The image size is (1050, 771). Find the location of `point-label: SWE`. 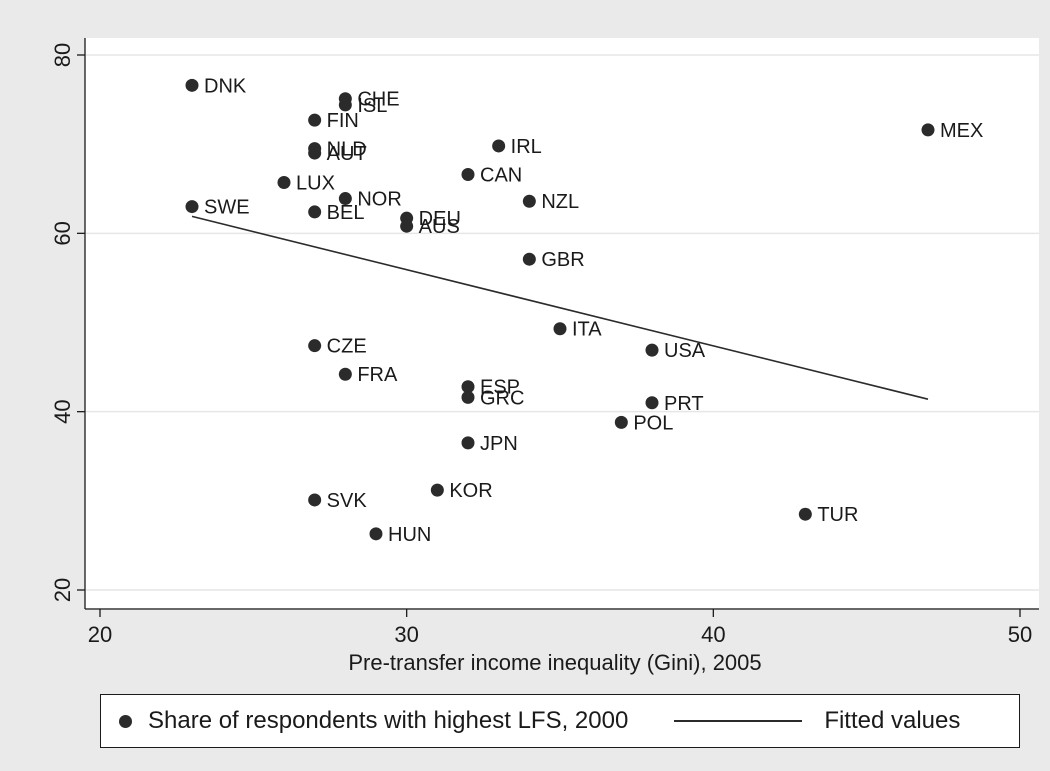

point-label: SWE is located at coordinates (227, 208).